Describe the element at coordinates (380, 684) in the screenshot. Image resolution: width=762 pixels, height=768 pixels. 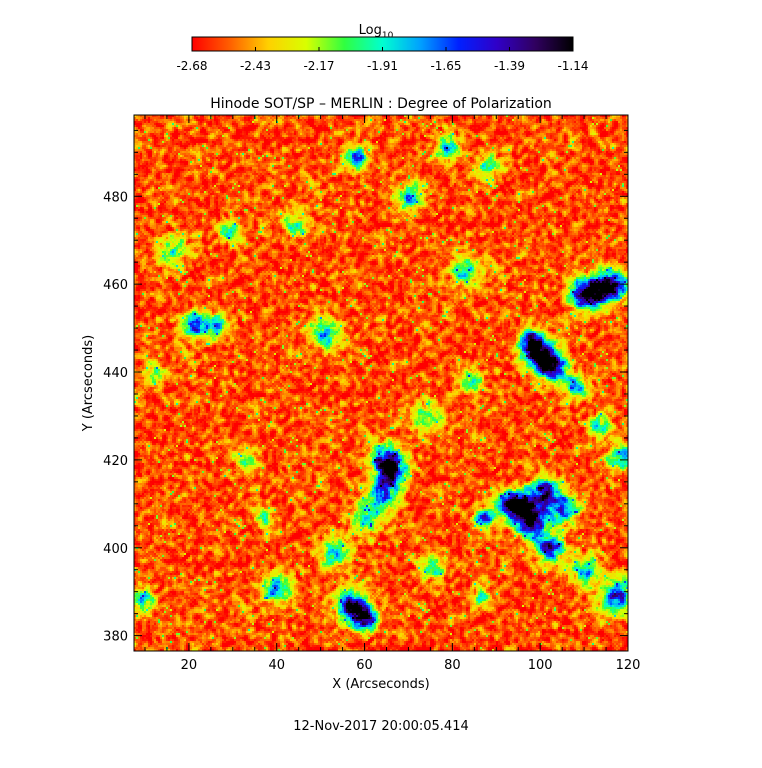
I see `x-axis-label: X (Arcseconds)` at that location.